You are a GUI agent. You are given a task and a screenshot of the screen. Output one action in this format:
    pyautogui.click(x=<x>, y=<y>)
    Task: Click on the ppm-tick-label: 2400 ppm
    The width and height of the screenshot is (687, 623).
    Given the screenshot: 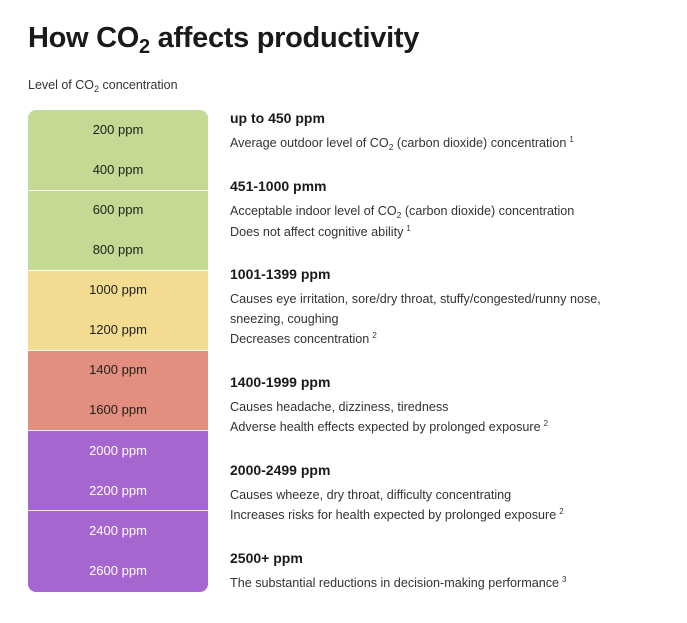 What is the action you would take?
    pyautogui.click(x=118, y=530)
    